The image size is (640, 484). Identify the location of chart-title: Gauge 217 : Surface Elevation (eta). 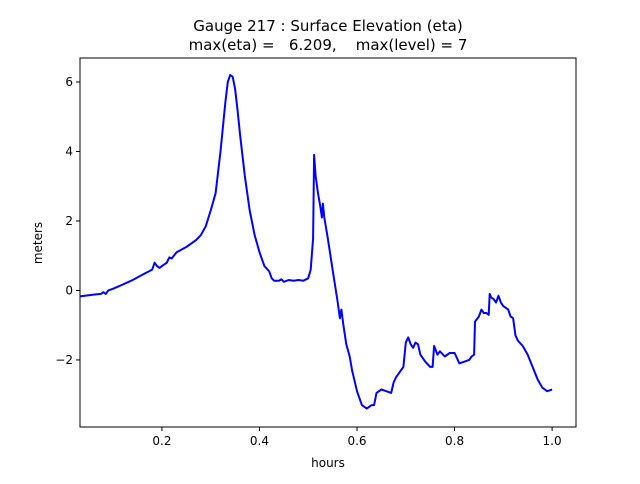
(327, 26).